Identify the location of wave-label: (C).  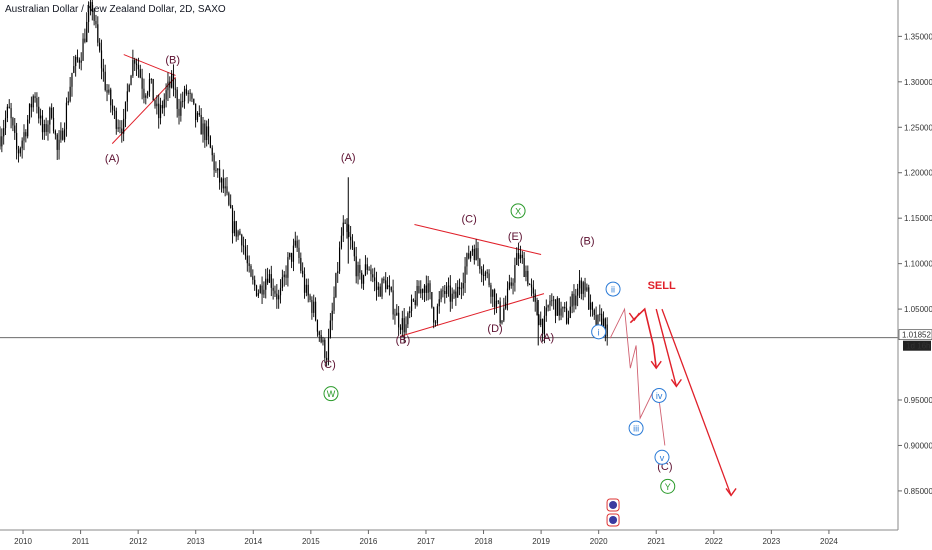
(327, 365).